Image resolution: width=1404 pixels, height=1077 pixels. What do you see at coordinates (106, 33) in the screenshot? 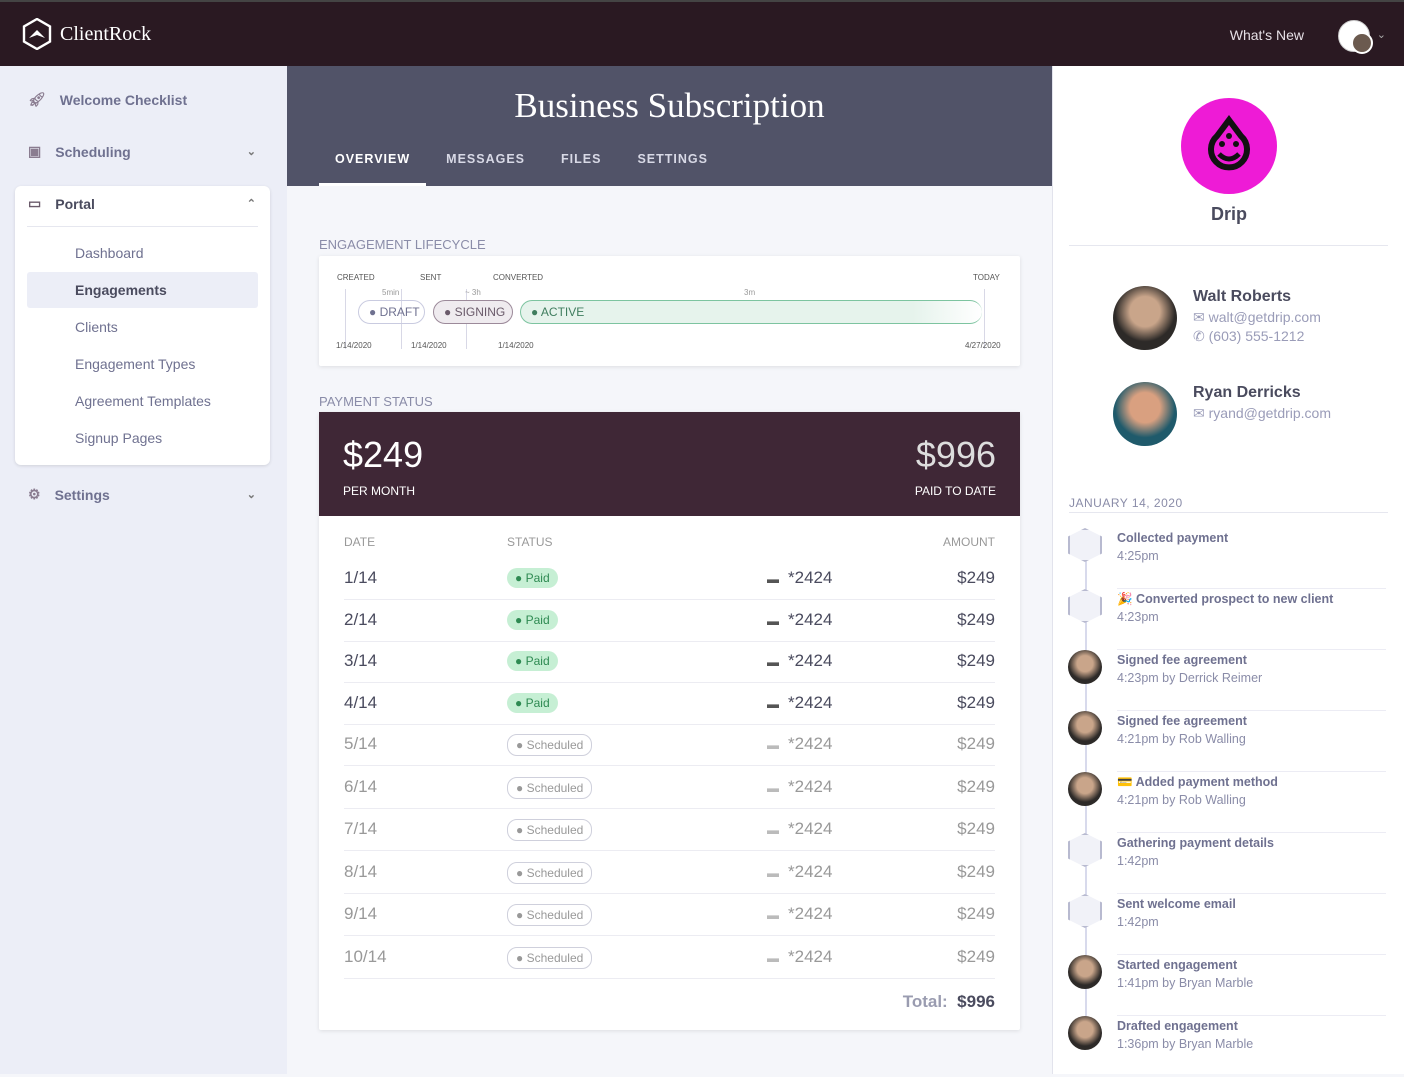
I see `app-name: ClientRock` at bounding box center [106, 33].